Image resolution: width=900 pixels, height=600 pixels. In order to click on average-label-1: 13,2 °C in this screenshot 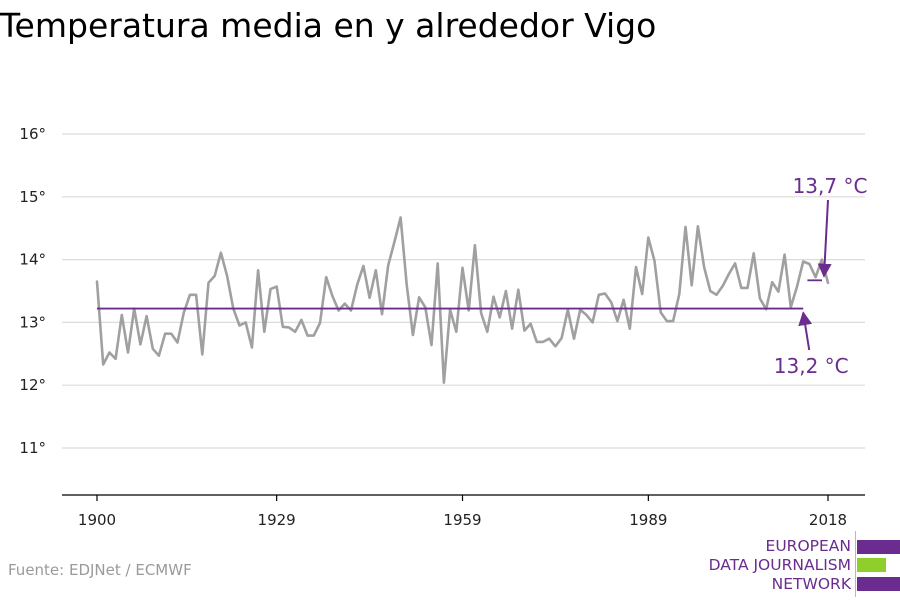, I will do `click(811, 366)`.